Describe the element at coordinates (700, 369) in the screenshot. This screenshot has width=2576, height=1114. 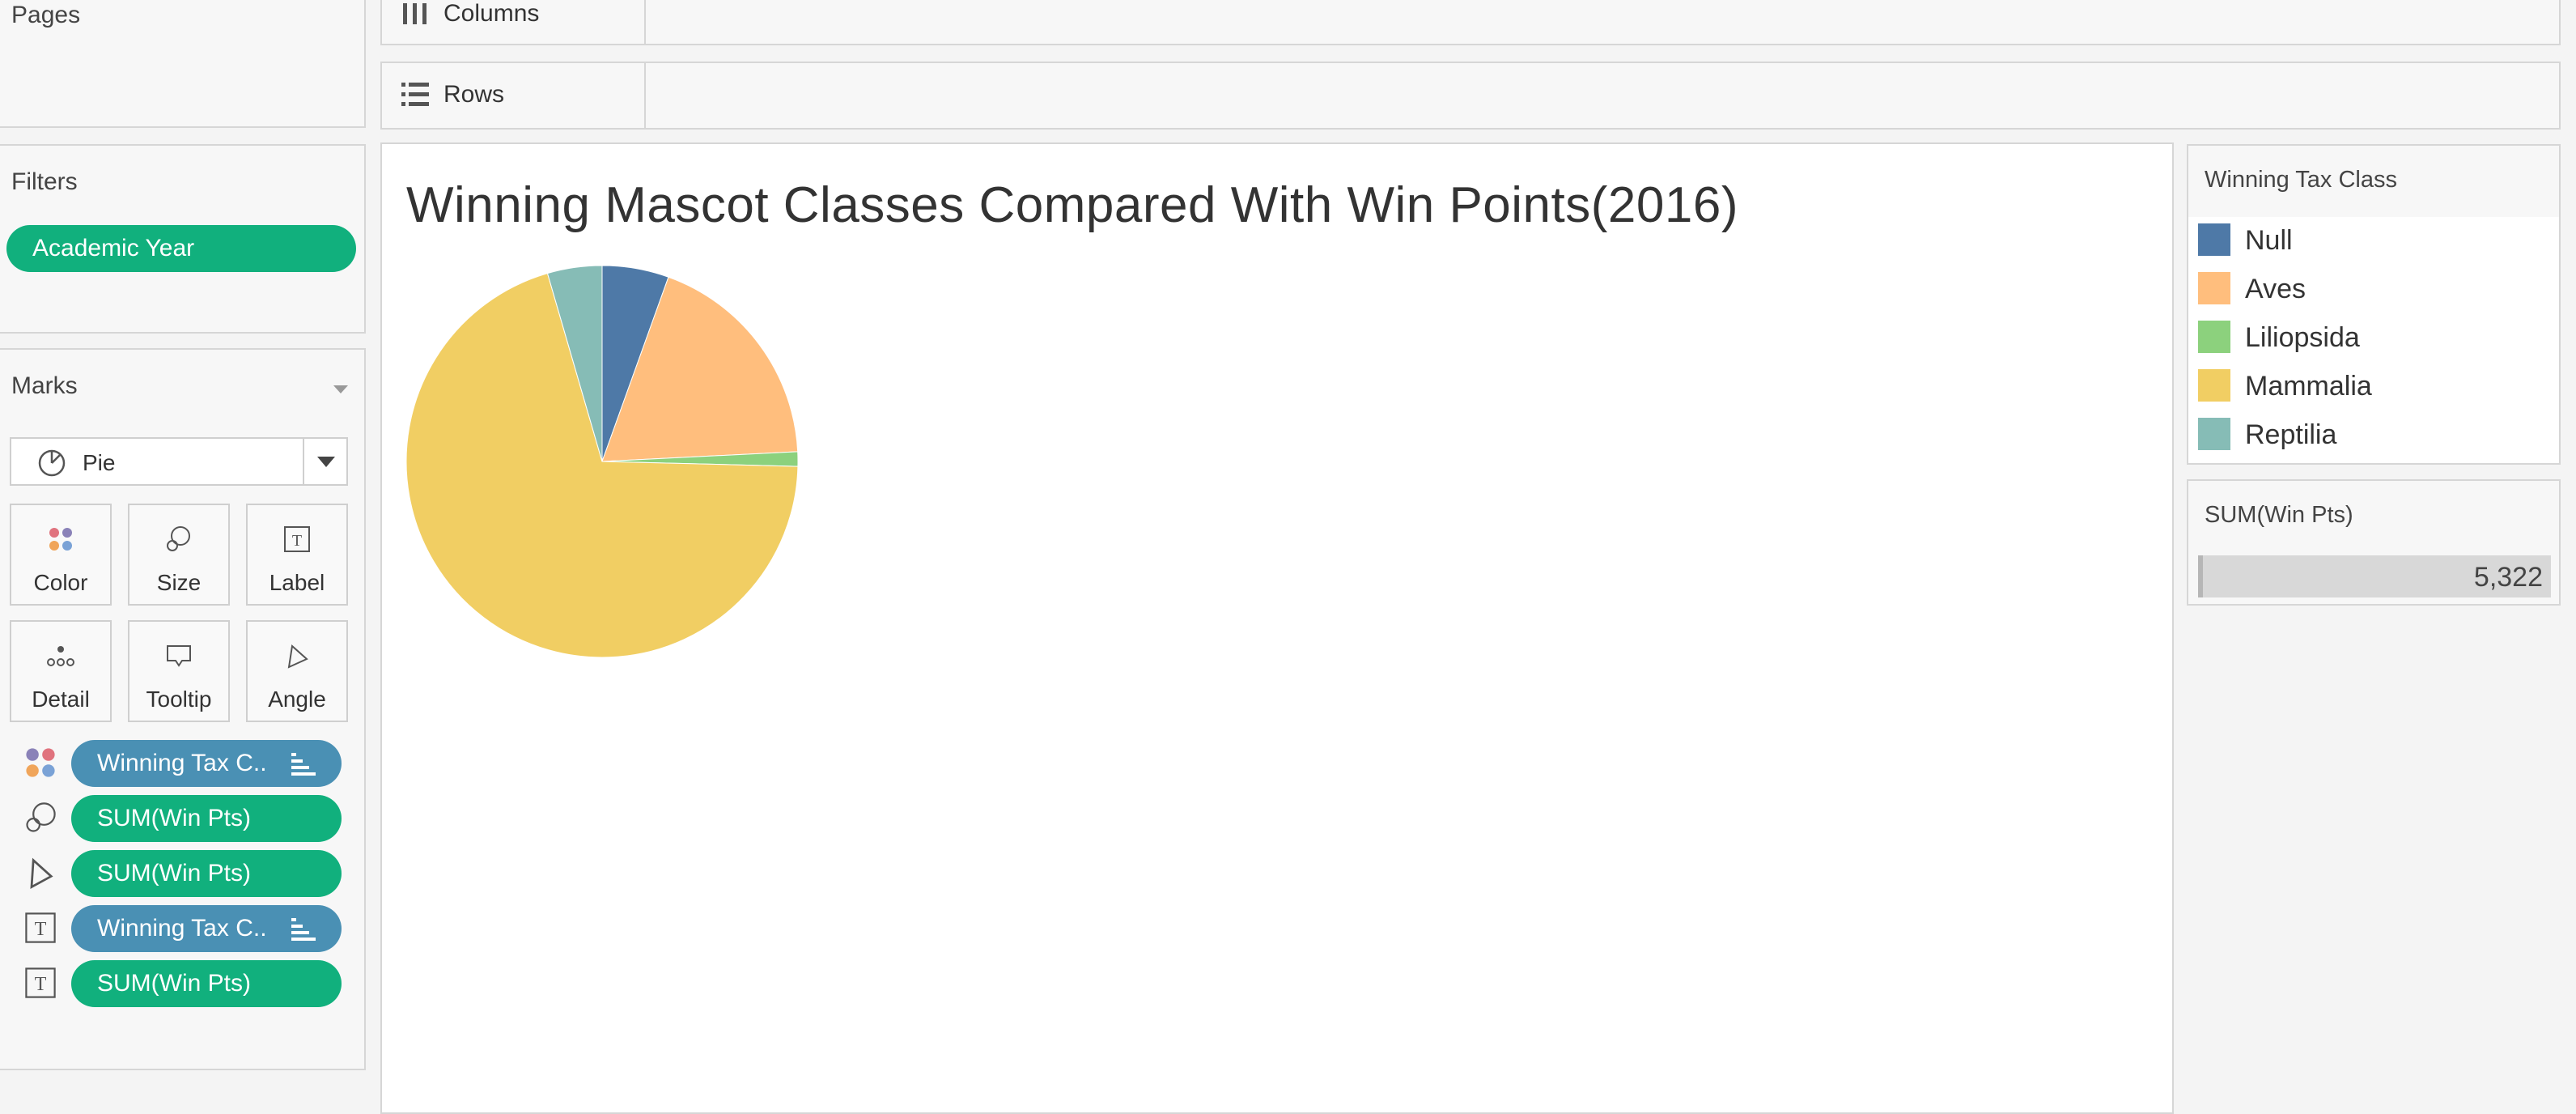
I see `pie-slice-aves` at that location.